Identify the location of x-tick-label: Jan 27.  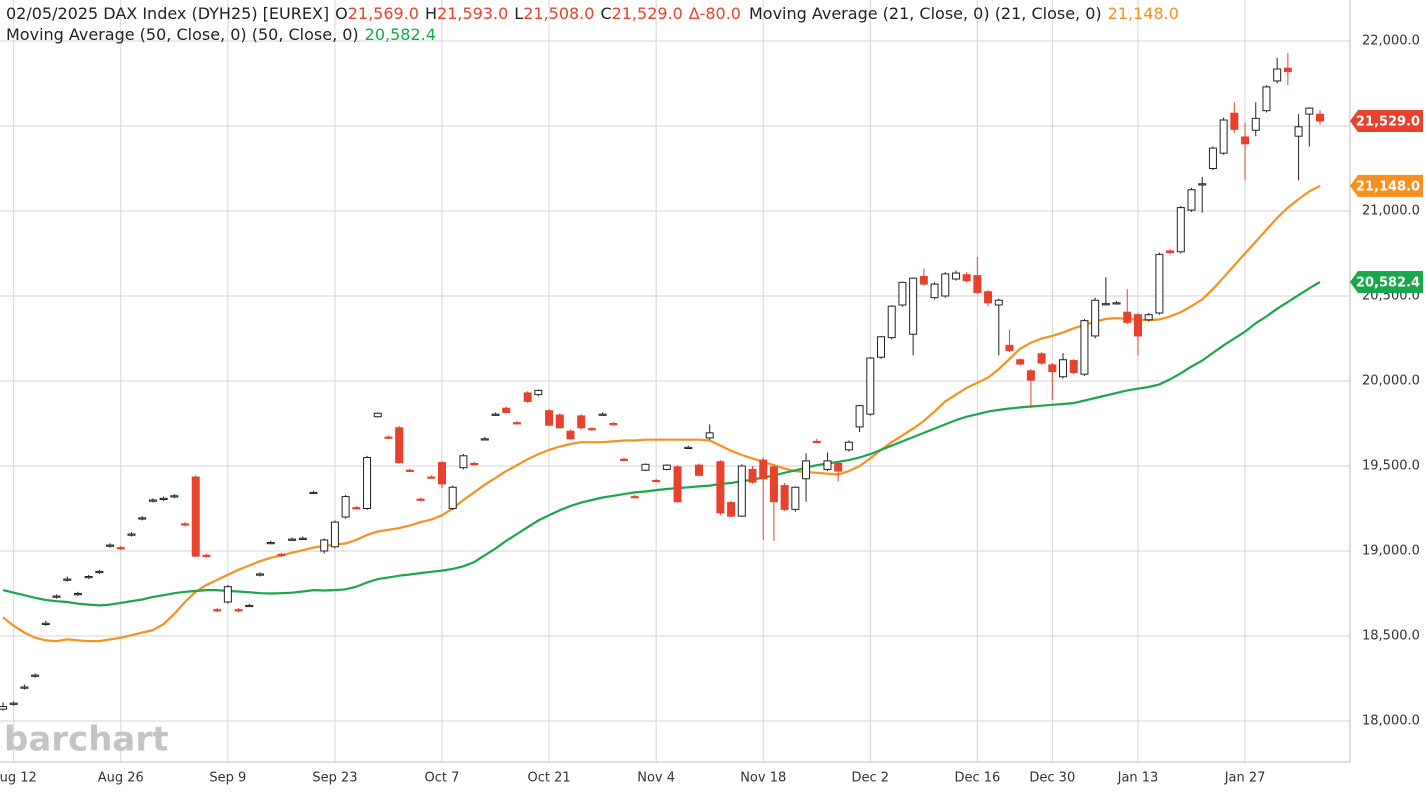
(1245, 778).